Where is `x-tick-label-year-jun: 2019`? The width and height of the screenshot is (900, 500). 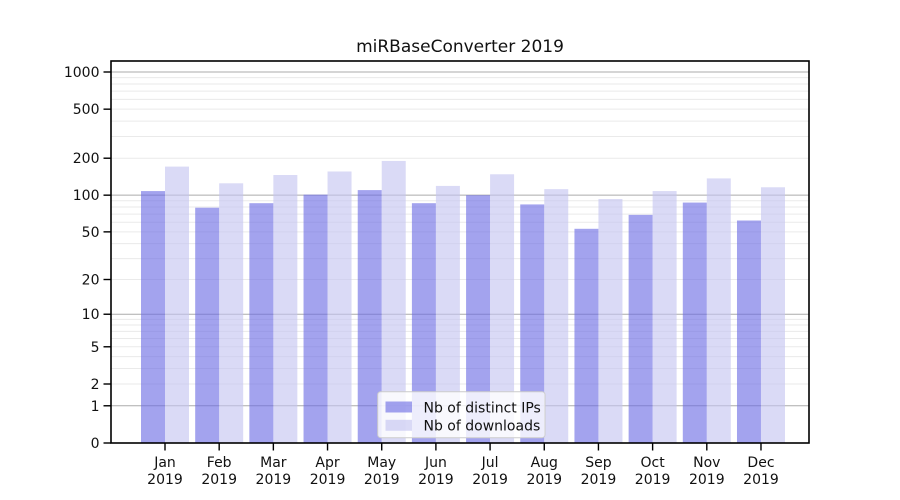
x-tick-label-year-jun: 2019 is located at coordinates (436, 480).